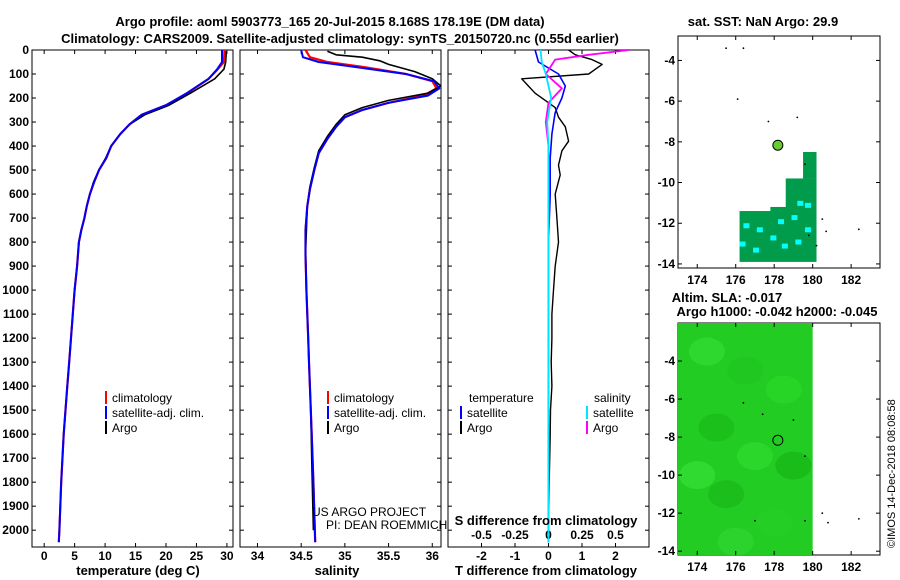 Image resolution: width=900 pixels, height=580 pixels. I want to click on series-line-s-argo, so click(587, 290).